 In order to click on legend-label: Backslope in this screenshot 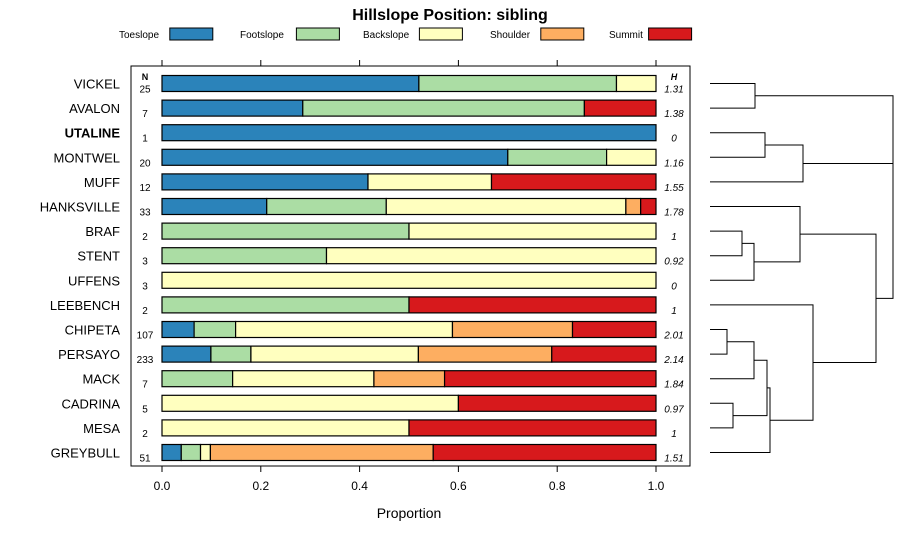, I will do `click(386, 35)`.